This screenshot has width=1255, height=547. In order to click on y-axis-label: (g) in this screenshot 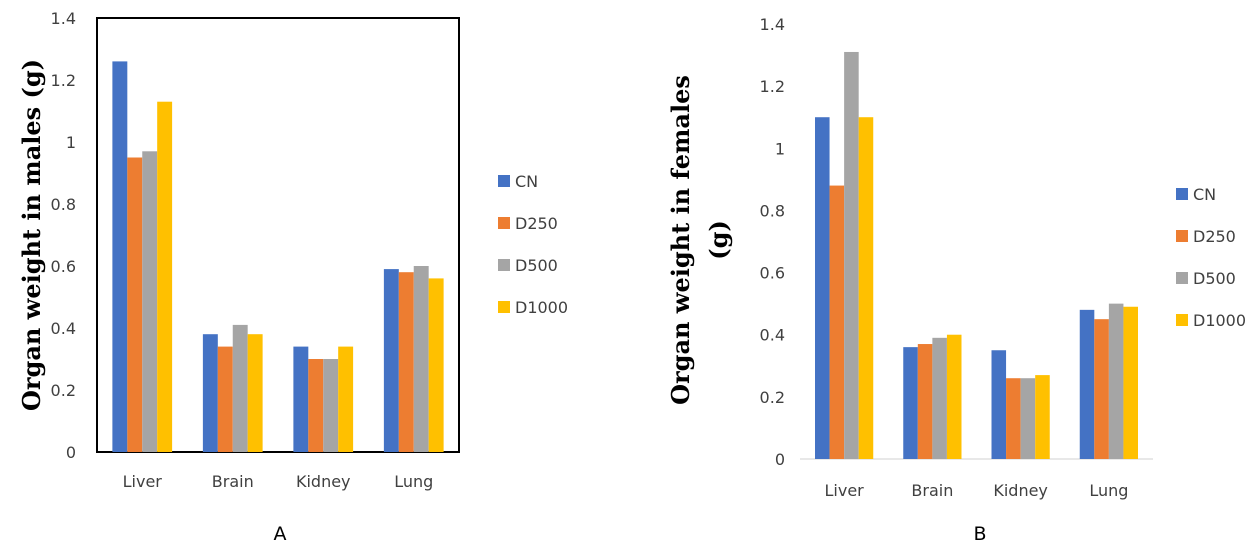, I will do `click(718, 240)`.